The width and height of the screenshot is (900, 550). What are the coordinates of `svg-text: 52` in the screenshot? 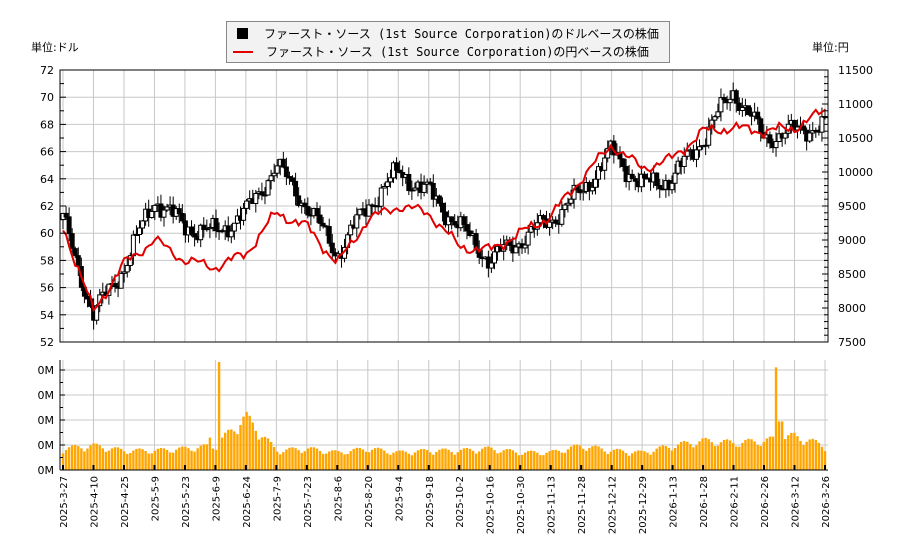 It's located at (47, 342).